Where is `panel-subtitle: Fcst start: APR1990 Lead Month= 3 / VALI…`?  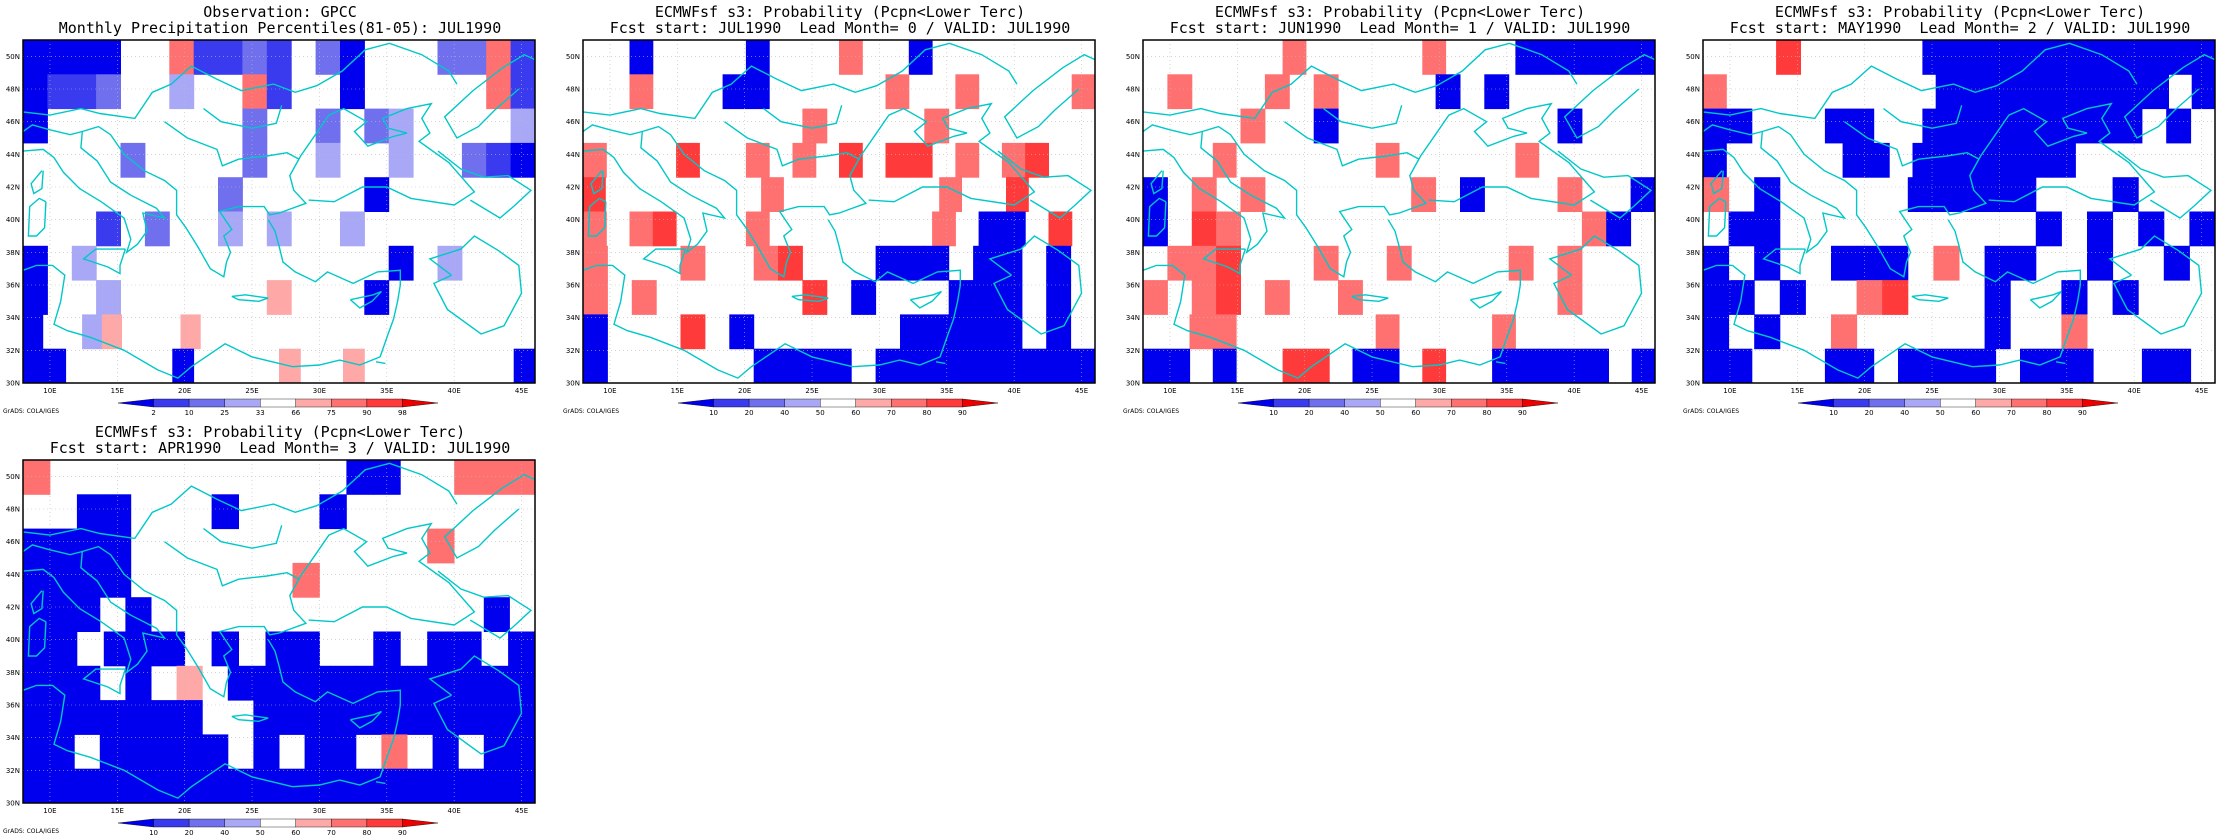
panel-subtitle: Fcst start: APR1990 Lead Month= 3 / VALI… is located at coordinates (280, 448).